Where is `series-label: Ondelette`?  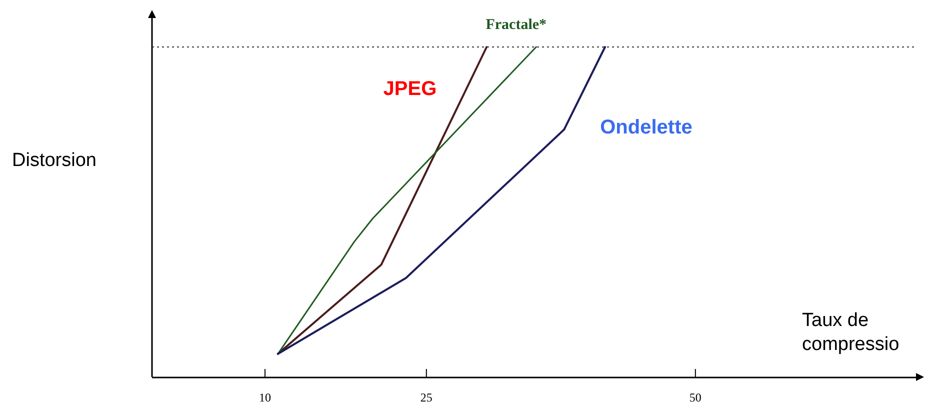
series-label: Ondelette is located at coordinates (646, 127).